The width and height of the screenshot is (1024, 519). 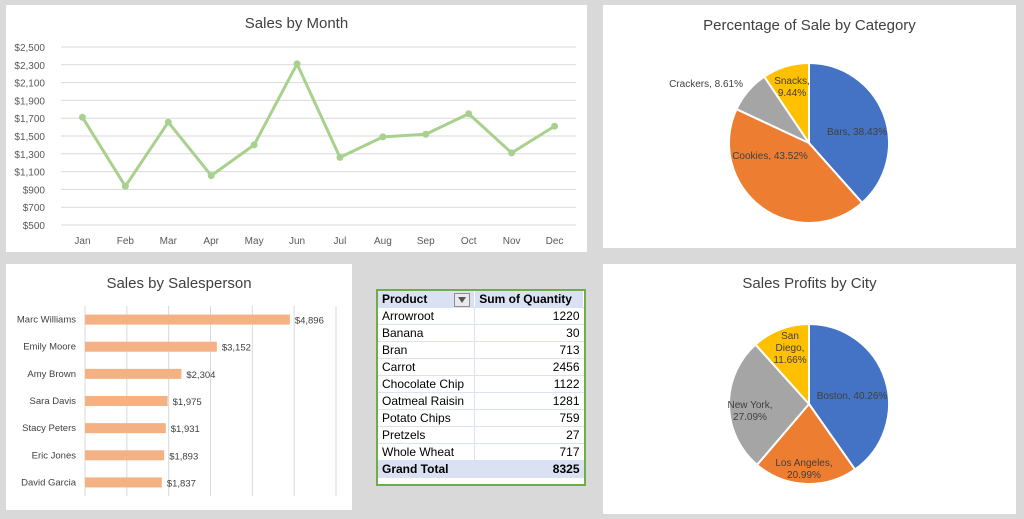 I want to click on product-header: Product, so click(x=427, y=299).